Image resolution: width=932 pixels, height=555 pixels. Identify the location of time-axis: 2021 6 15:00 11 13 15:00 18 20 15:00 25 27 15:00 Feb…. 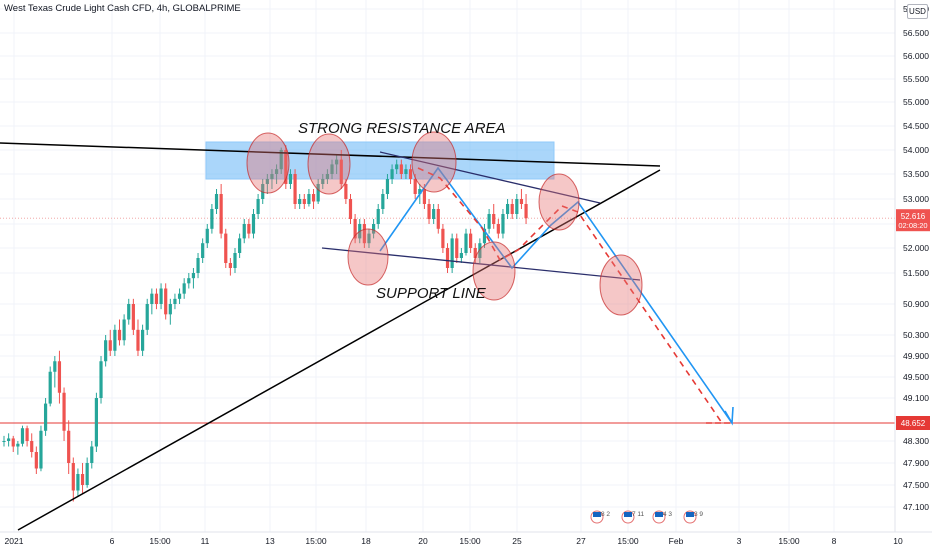
(466, 538).